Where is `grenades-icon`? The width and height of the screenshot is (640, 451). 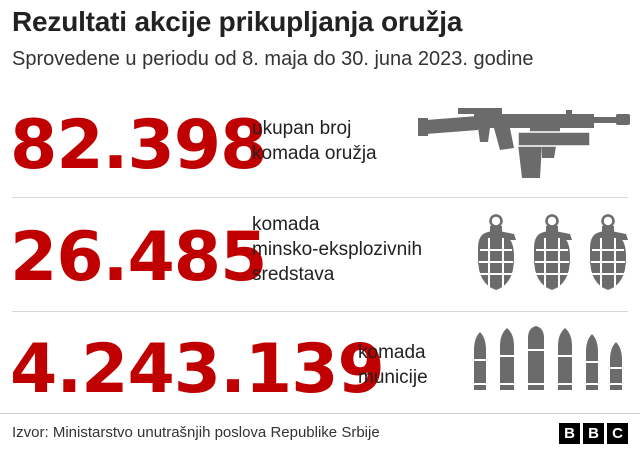 grenades-icon is located at coordinates (553, 253).